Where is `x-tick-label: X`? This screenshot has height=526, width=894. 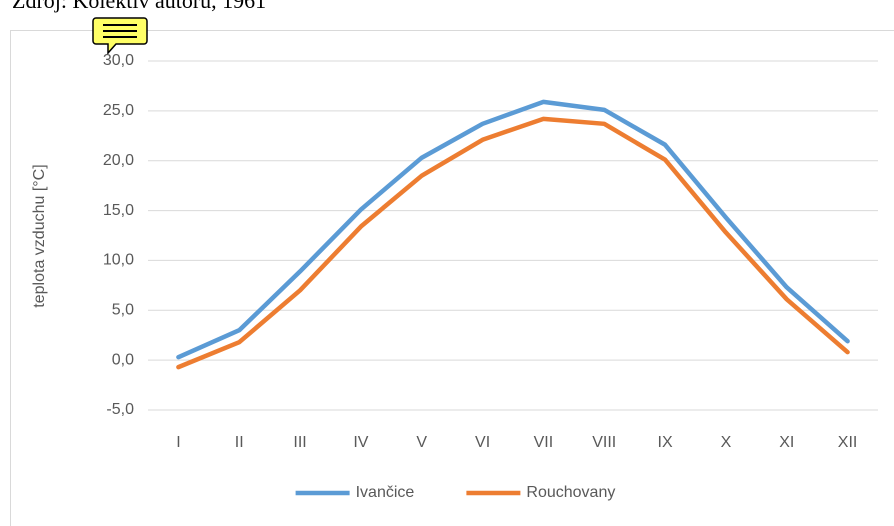 x-tick-label: X is located at coordinates (726, 442).